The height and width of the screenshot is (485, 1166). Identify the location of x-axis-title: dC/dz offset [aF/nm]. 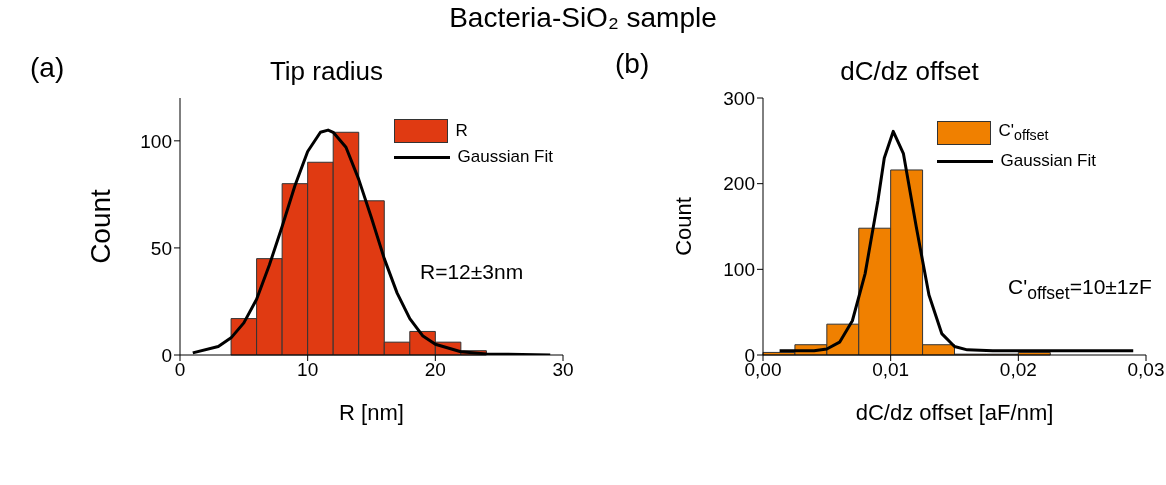
(954, 412).